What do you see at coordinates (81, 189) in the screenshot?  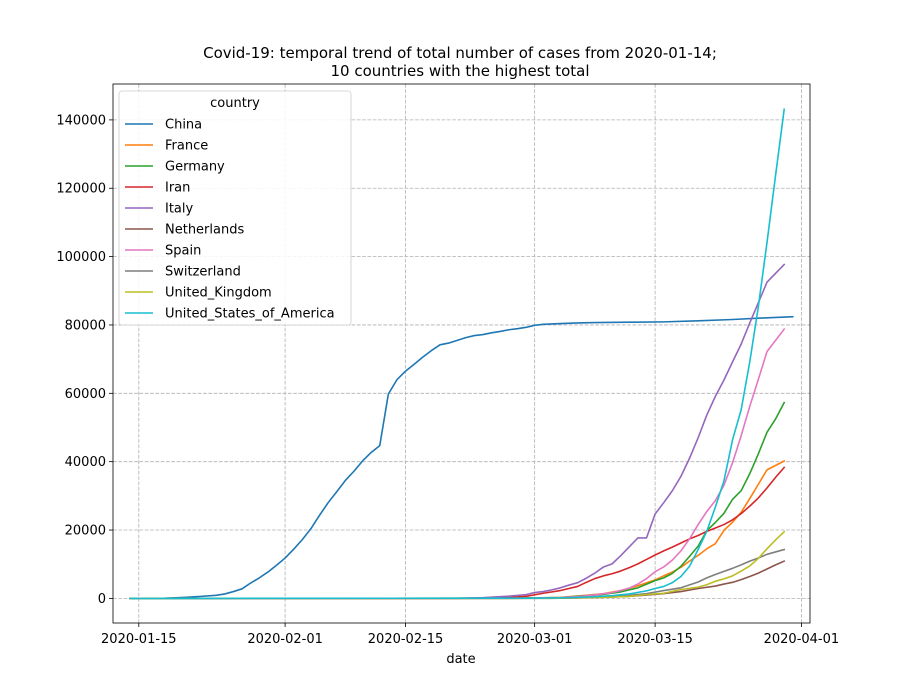 I see `y-tick-label: 120000` at bounding box center [81, 189].